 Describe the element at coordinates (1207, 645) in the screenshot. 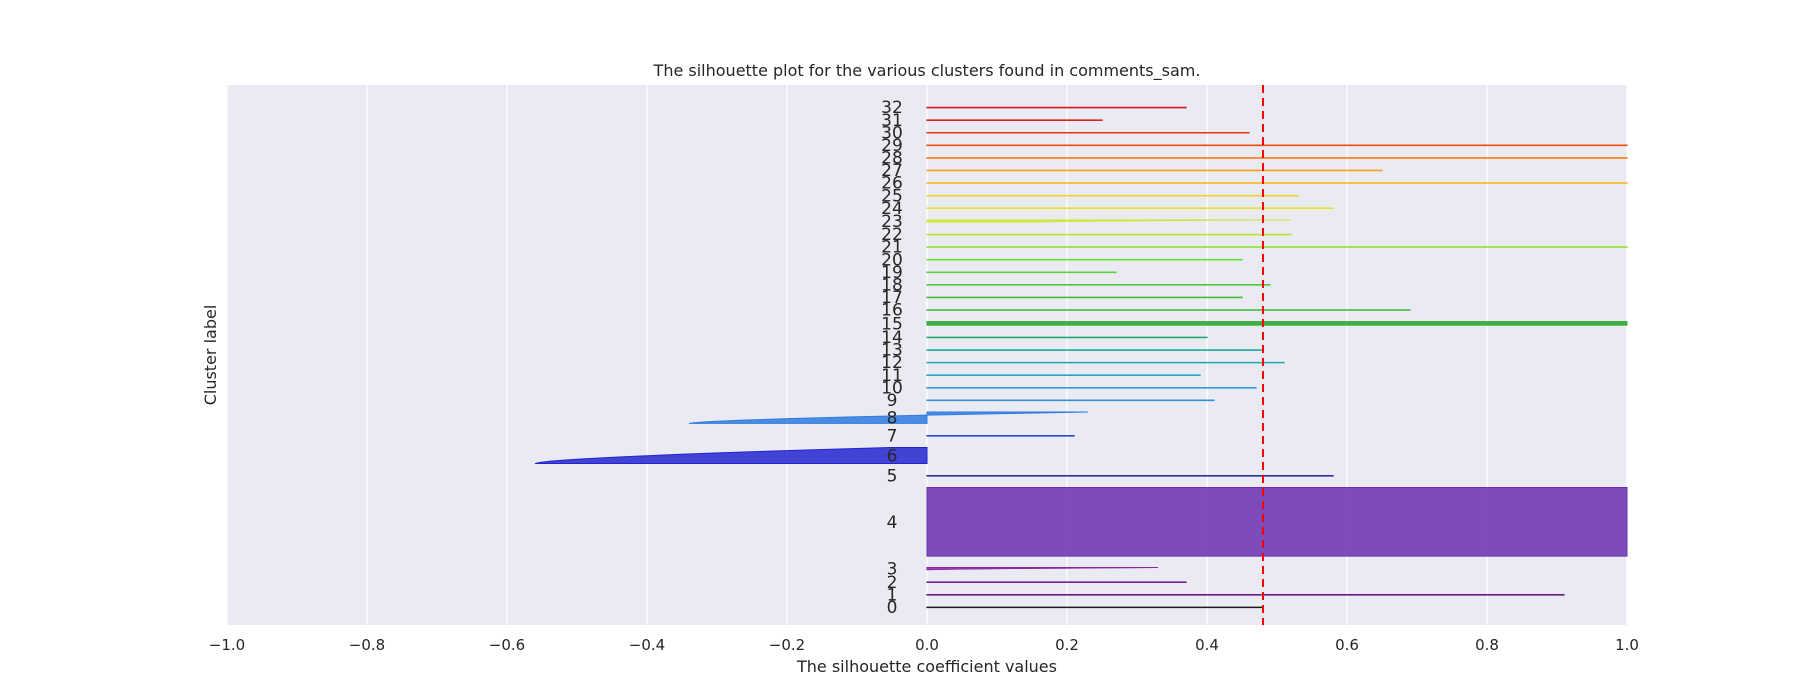

I see `x-tick-label: 0.4` at that location.